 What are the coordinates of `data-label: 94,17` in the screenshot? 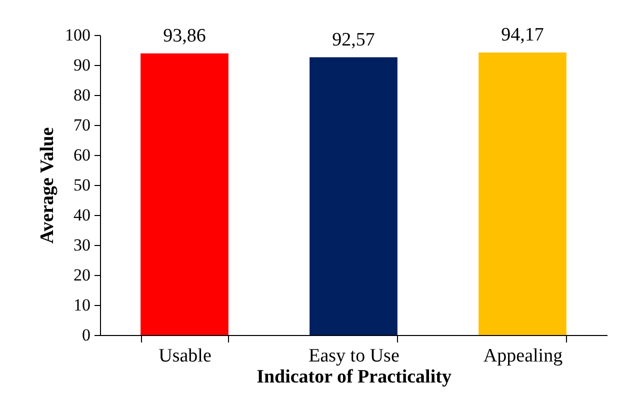 It's located at (522, 35).